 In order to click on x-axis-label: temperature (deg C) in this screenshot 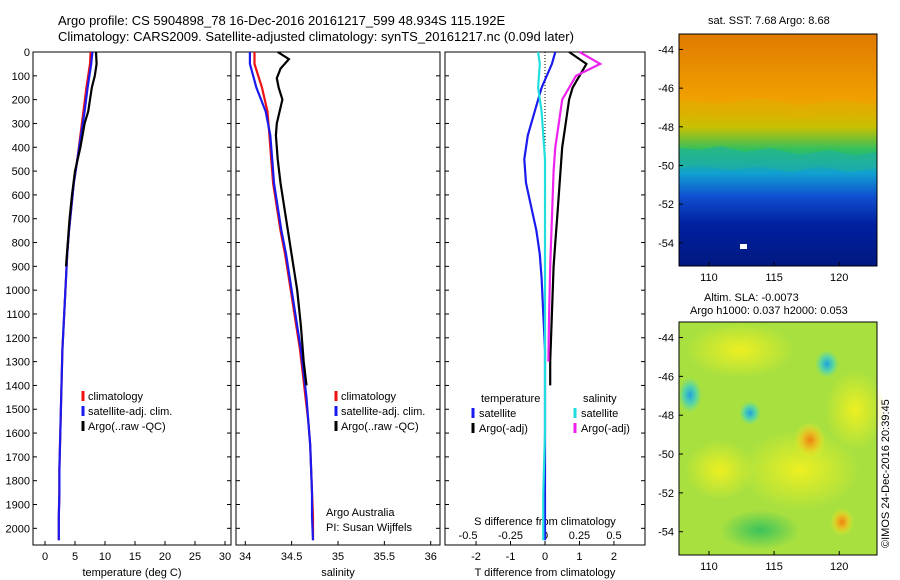, I will do `click(131, 573)`.